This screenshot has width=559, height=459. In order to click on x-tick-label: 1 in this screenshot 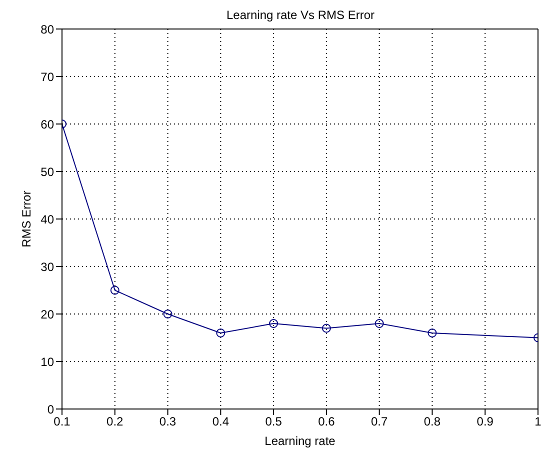, I will do `click(538, 421)`.